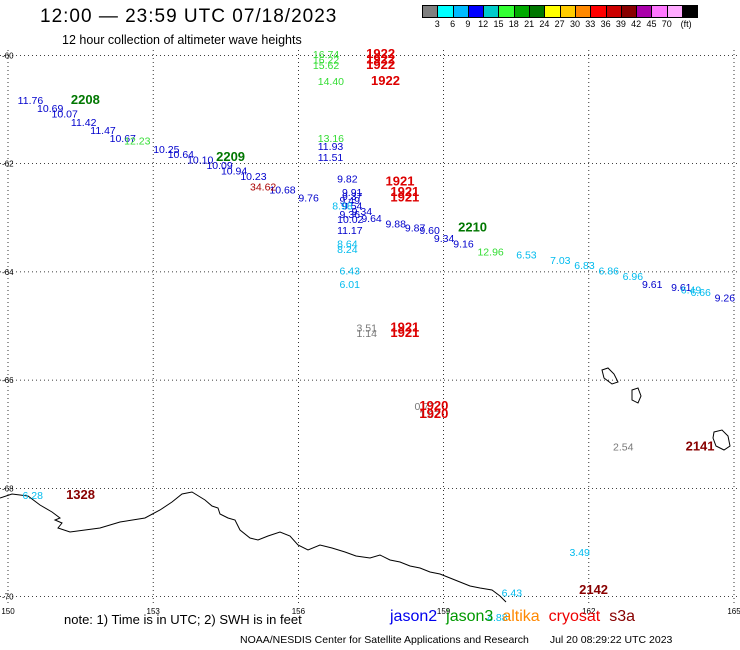 The image size is (740, 650). I want to click on legend-tick: 27, so click(559, 24).